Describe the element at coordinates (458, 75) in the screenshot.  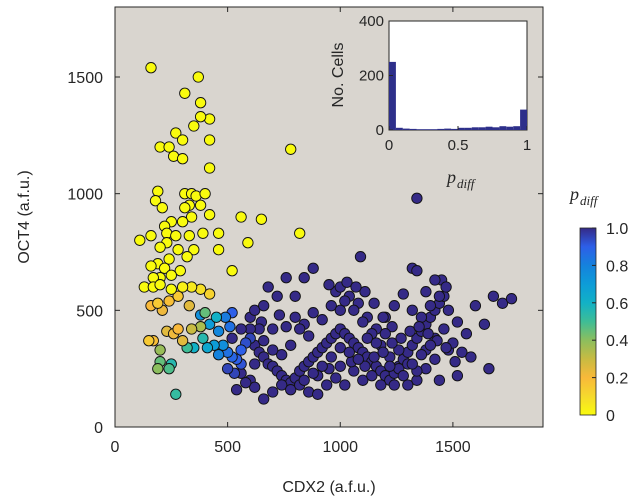
I see `inset-plot-area` at that location.